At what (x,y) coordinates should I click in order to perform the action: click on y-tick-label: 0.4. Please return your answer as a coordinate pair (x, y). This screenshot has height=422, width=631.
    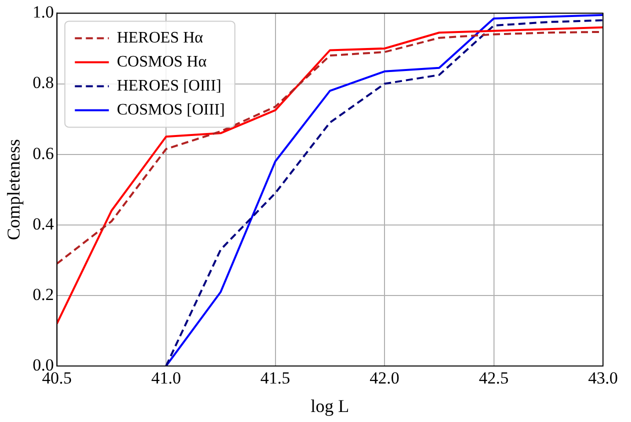
    Looking at the image, I should click on (43, 224).